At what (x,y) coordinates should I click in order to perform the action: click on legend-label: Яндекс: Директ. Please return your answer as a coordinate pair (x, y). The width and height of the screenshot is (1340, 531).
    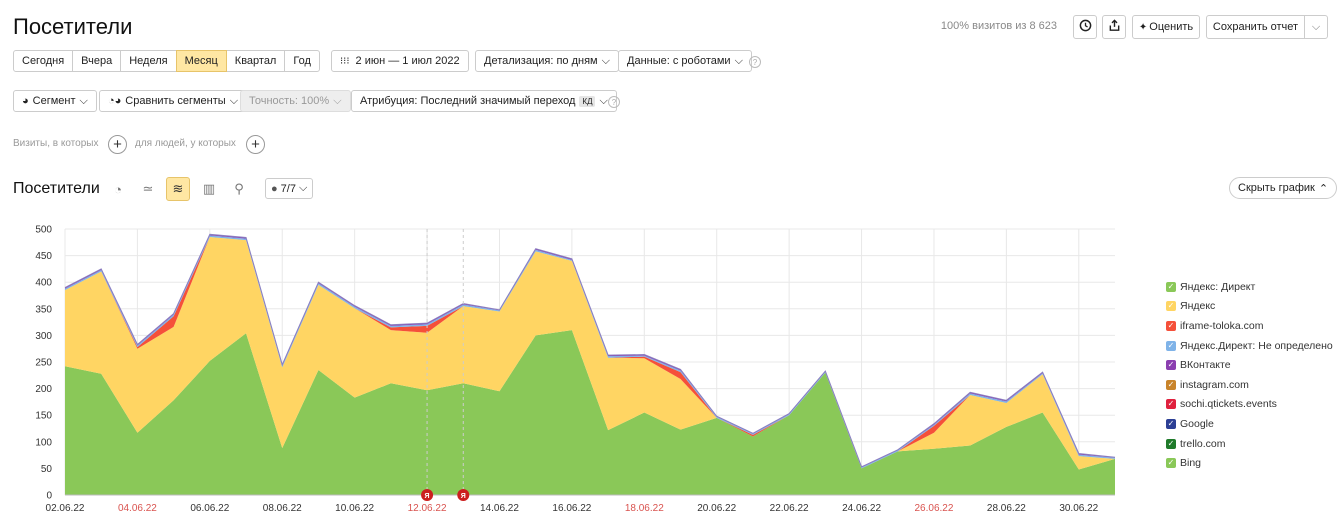
    Looking at the image, I should click on (1218, 286).